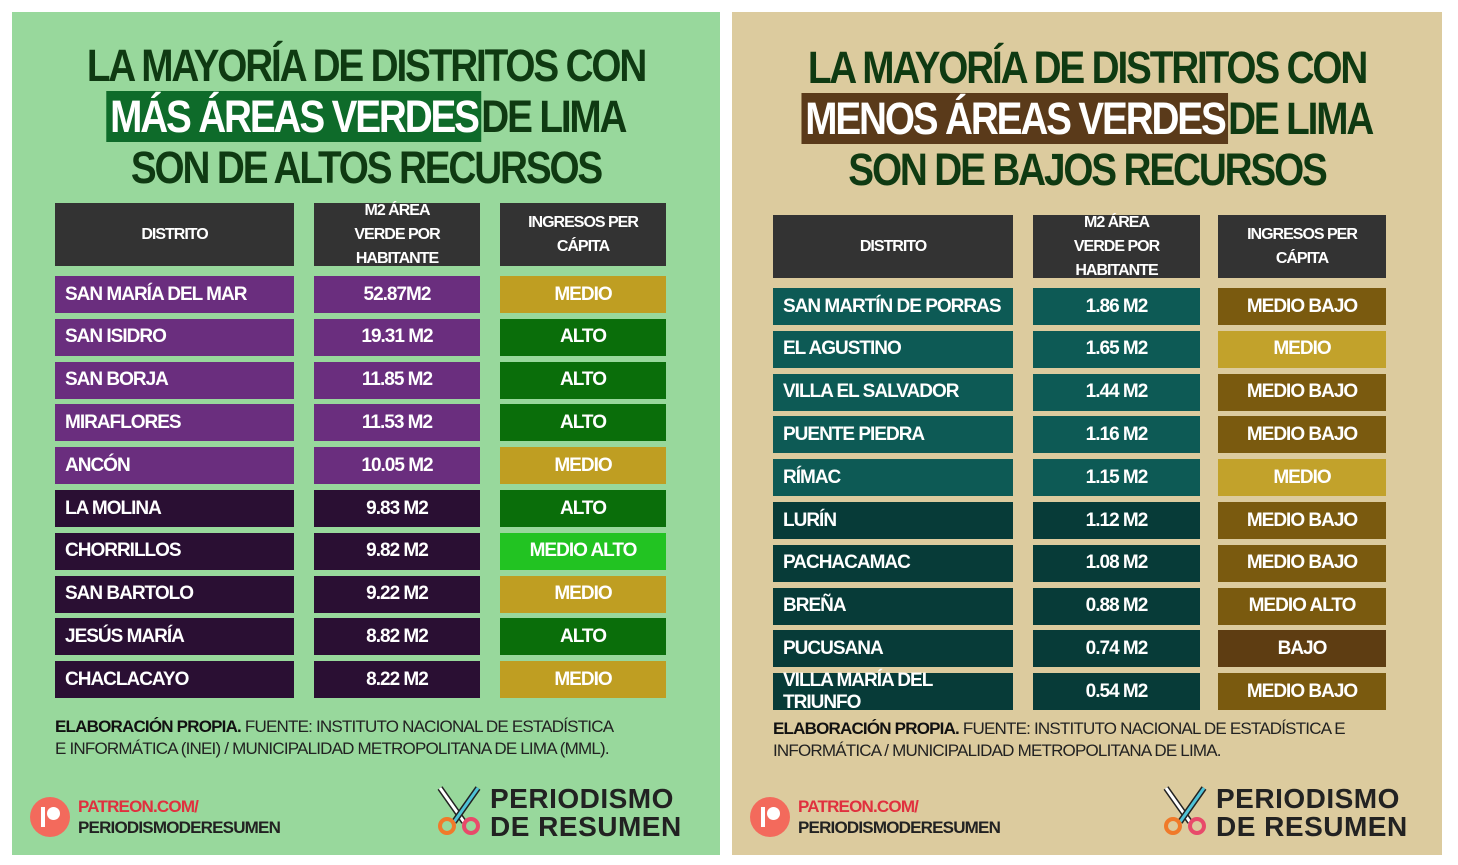  I want to click on district-name: SAN BARTOLO, so click(174, 594).